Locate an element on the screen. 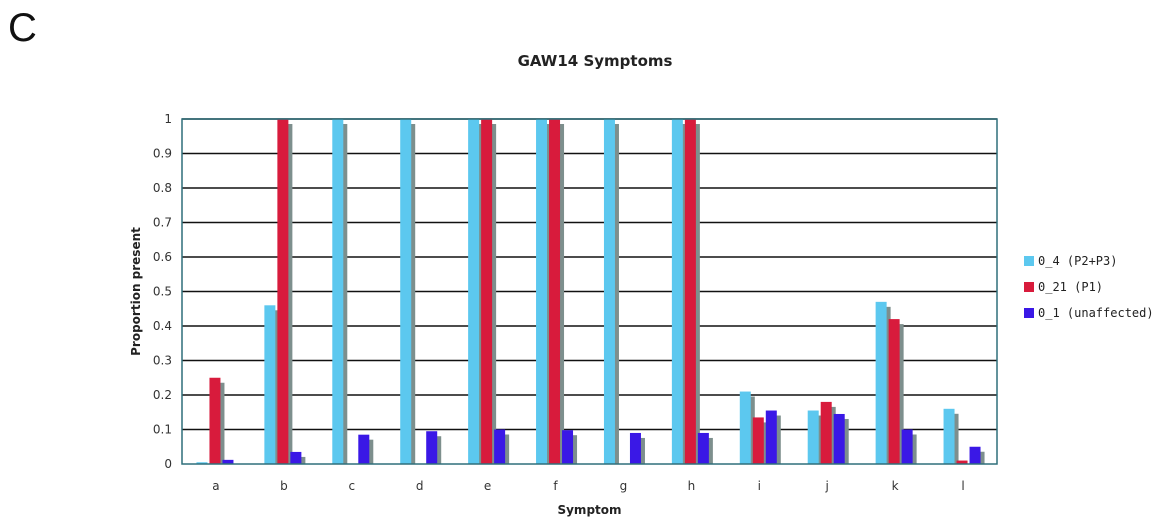 The height and width of the screenshot is (522, 1164). legend-label: 0_21 (P1) is located at coordinates (1070, 287).